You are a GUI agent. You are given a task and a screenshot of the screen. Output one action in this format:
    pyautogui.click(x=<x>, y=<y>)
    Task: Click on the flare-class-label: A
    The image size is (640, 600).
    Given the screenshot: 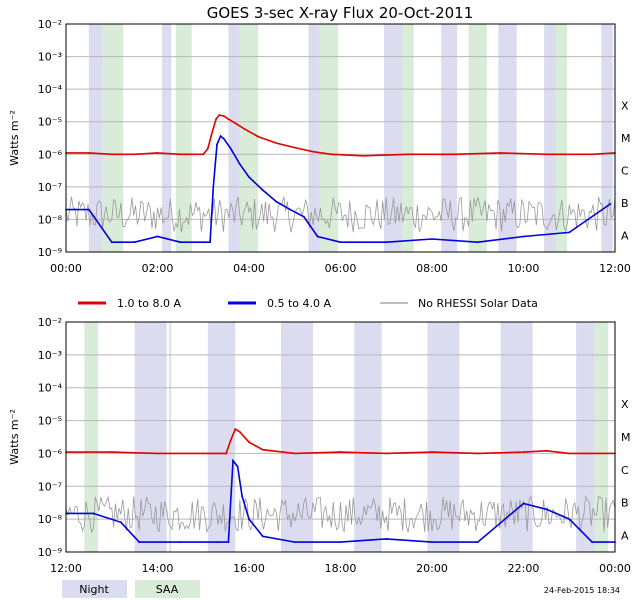 What is the action you would take?
    pyautogui.click(x=625, y=236)
    